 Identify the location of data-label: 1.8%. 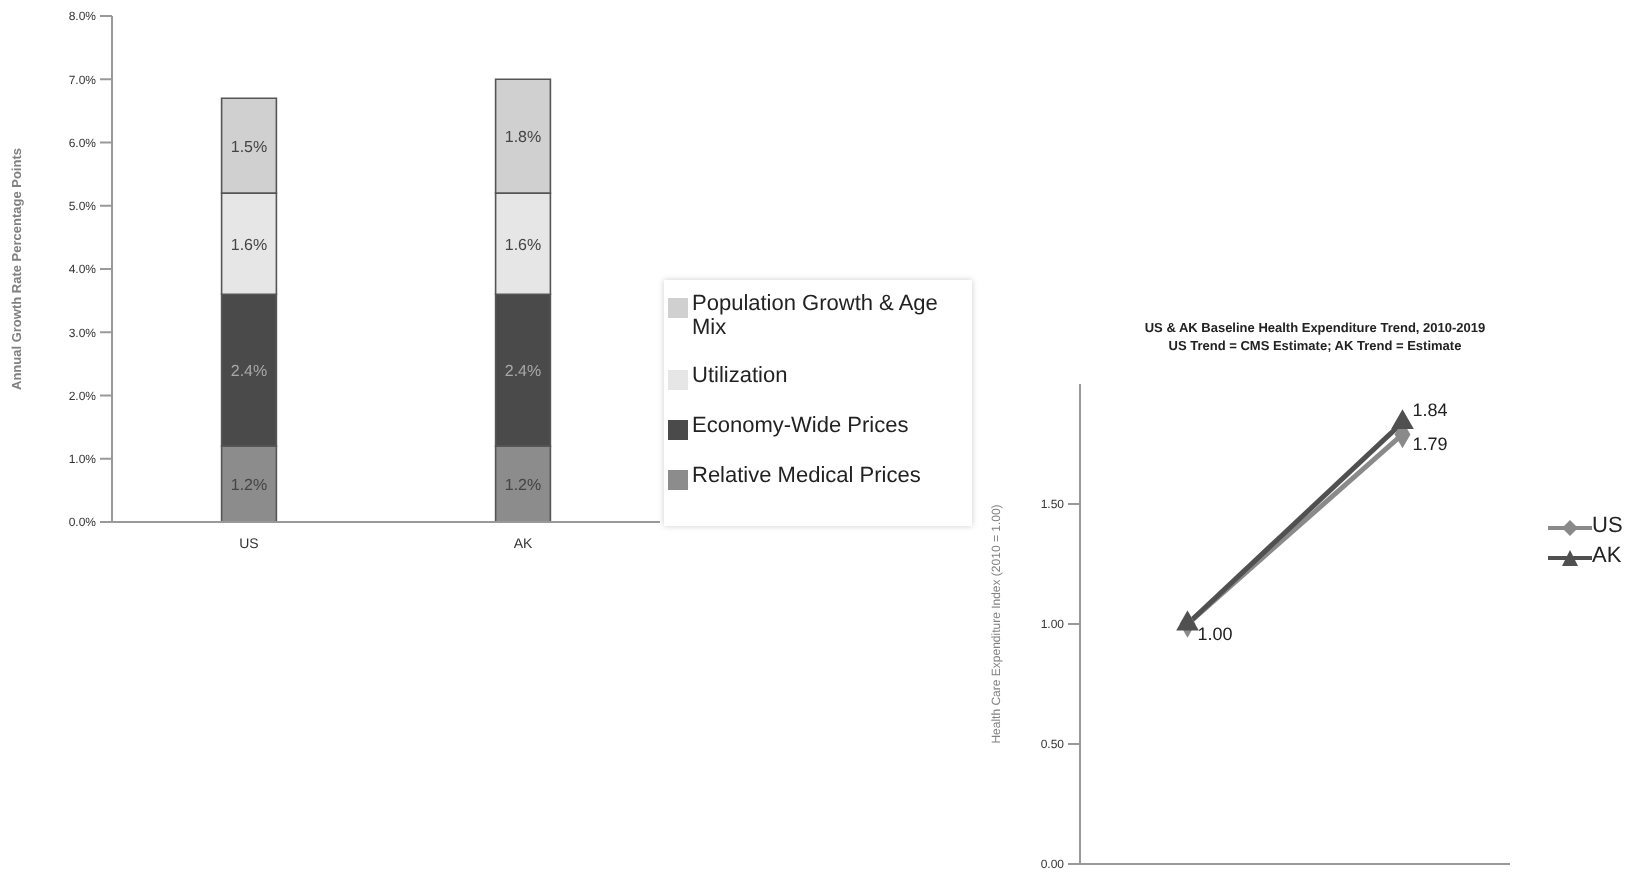
(523, 137).